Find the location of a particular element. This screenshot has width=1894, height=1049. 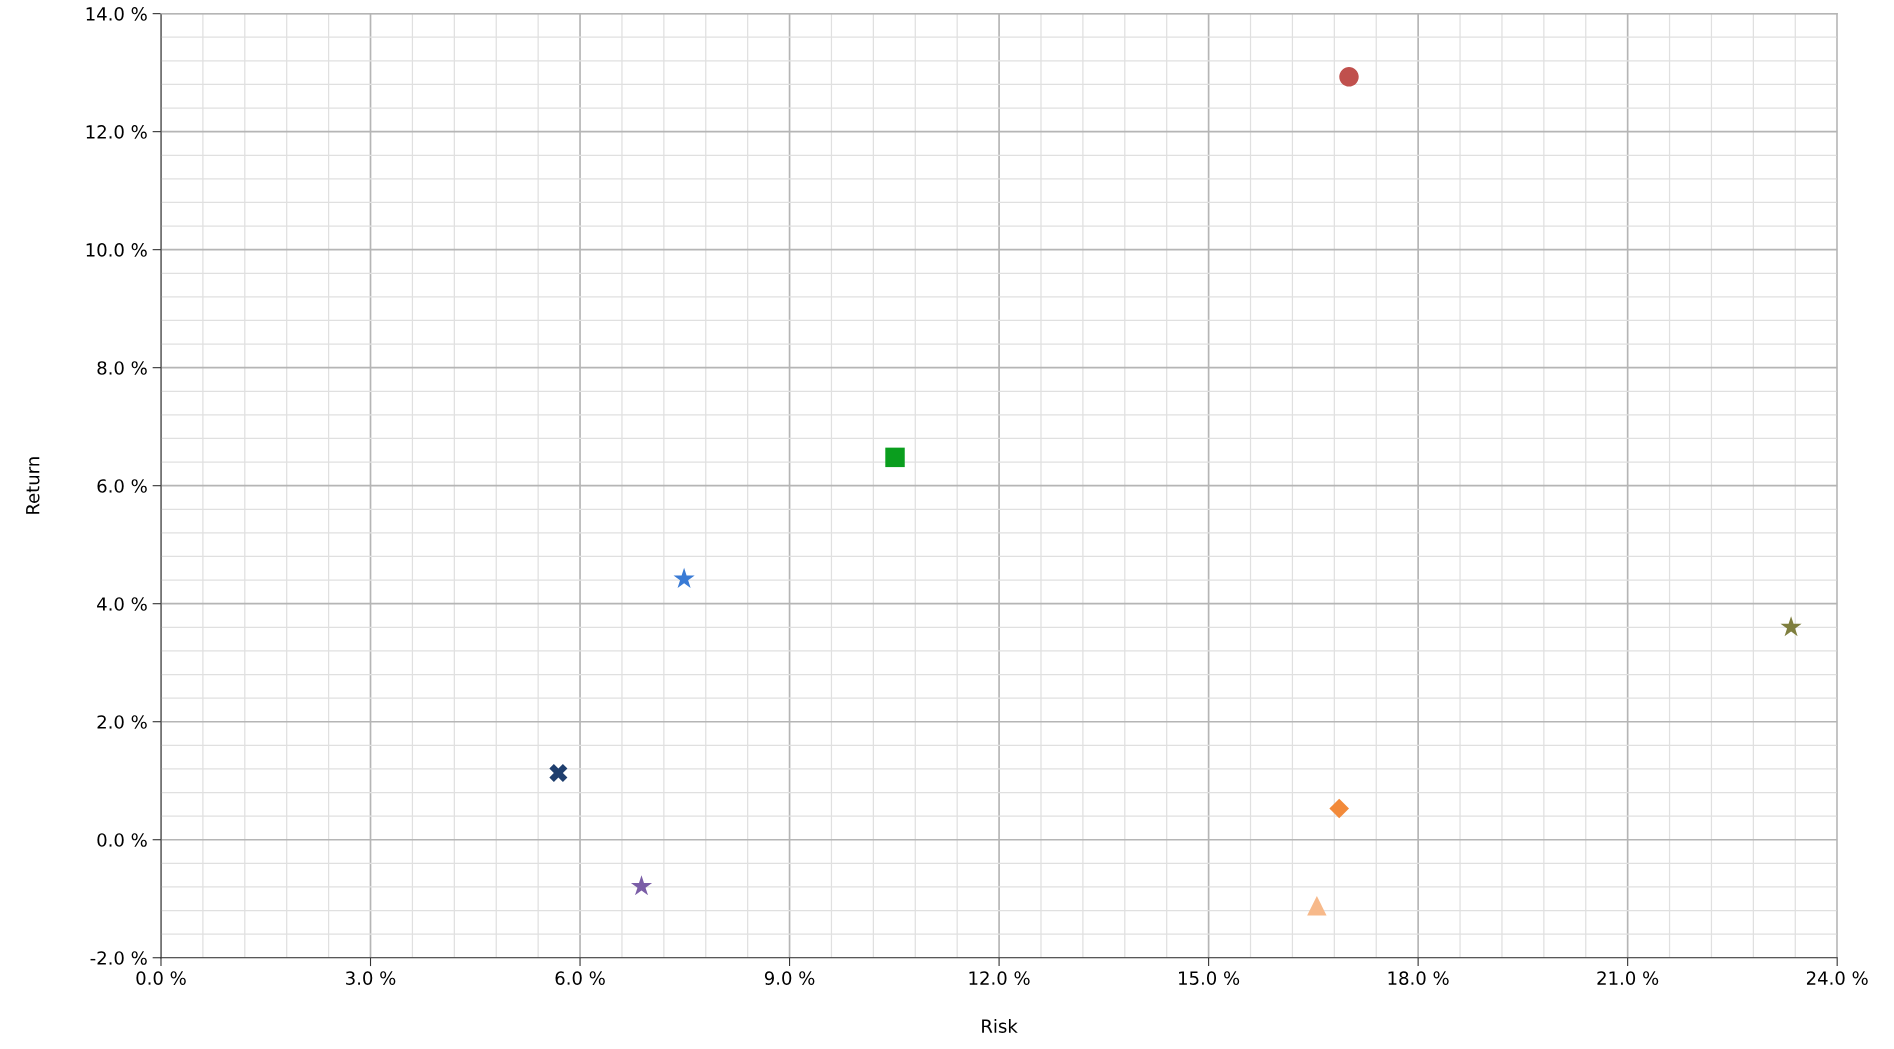

y-tick-label: 8.0 % is located at coordinates (122, 368).